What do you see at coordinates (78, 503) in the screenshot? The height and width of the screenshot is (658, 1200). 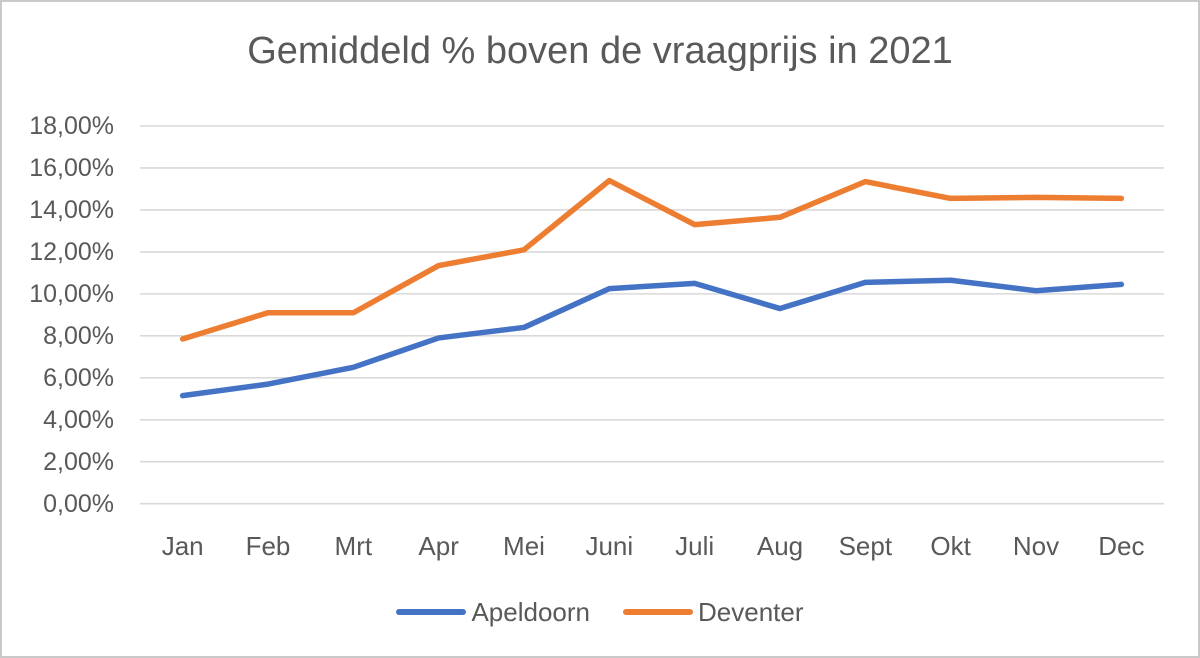 I see `y-axis-tick-label: 0,00%` at bounding box center [78, 503].